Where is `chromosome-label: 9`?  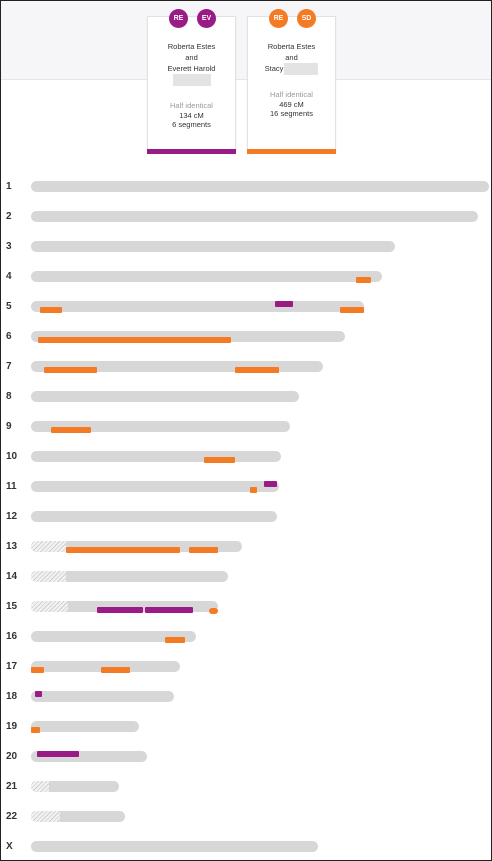 chromosome-label: 9 is located at coordinates (9, 426).